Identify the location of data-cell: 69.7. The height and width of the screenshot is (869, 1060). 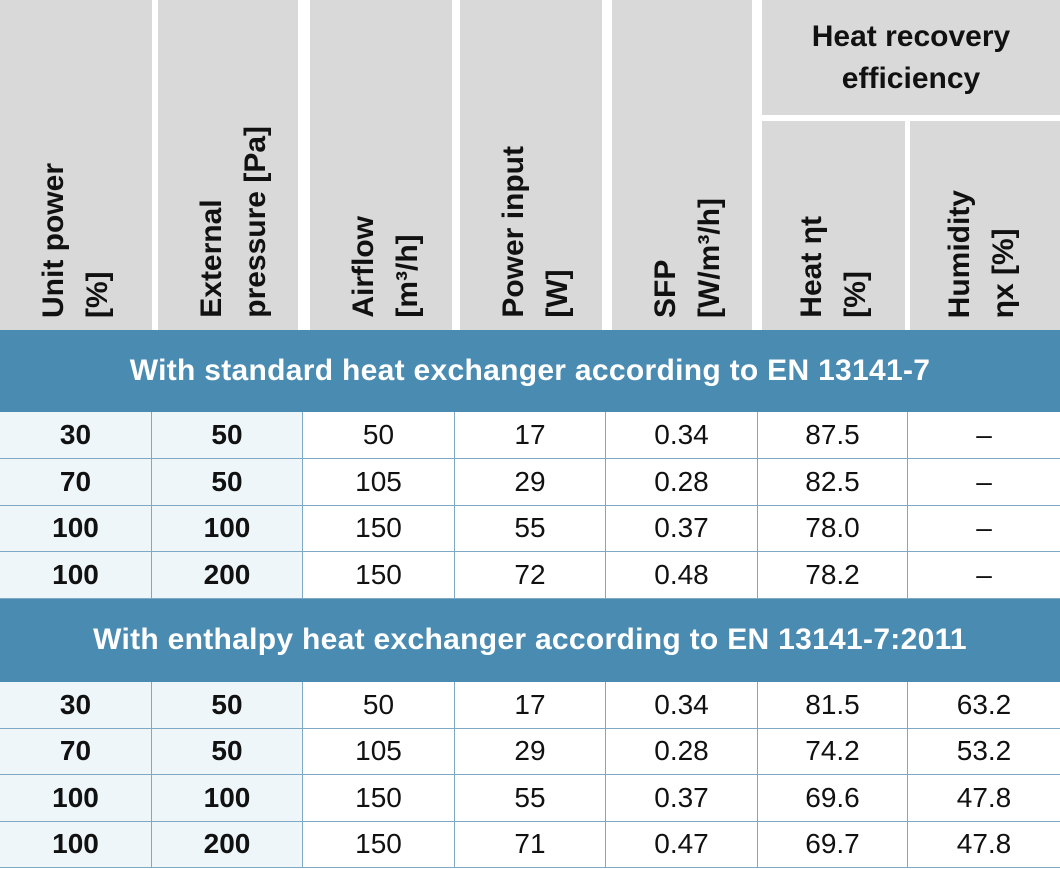
(833, 844).